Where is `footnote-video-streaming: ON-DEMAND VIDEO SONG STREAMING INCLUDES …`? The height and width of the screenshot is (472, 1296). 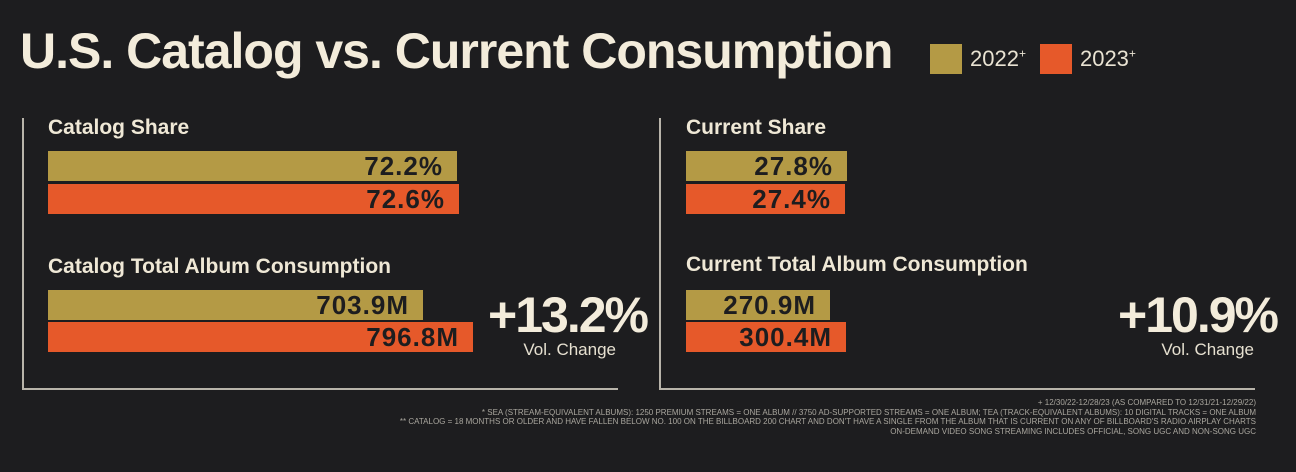 footnote-video-streaming: ON-DEMAND VIDEO SONG STREAMING INCLUDES … is located at coordinates (1073, 431).